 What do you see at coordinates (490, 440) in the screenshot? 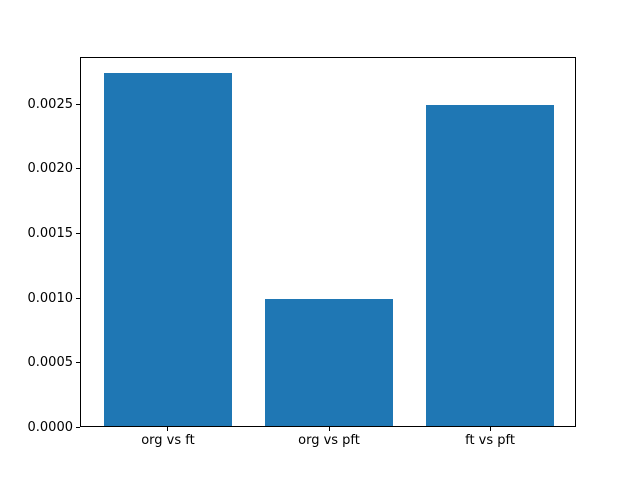
I see `x-tick-label: ft vs pft` at bounding box center [490, 440].